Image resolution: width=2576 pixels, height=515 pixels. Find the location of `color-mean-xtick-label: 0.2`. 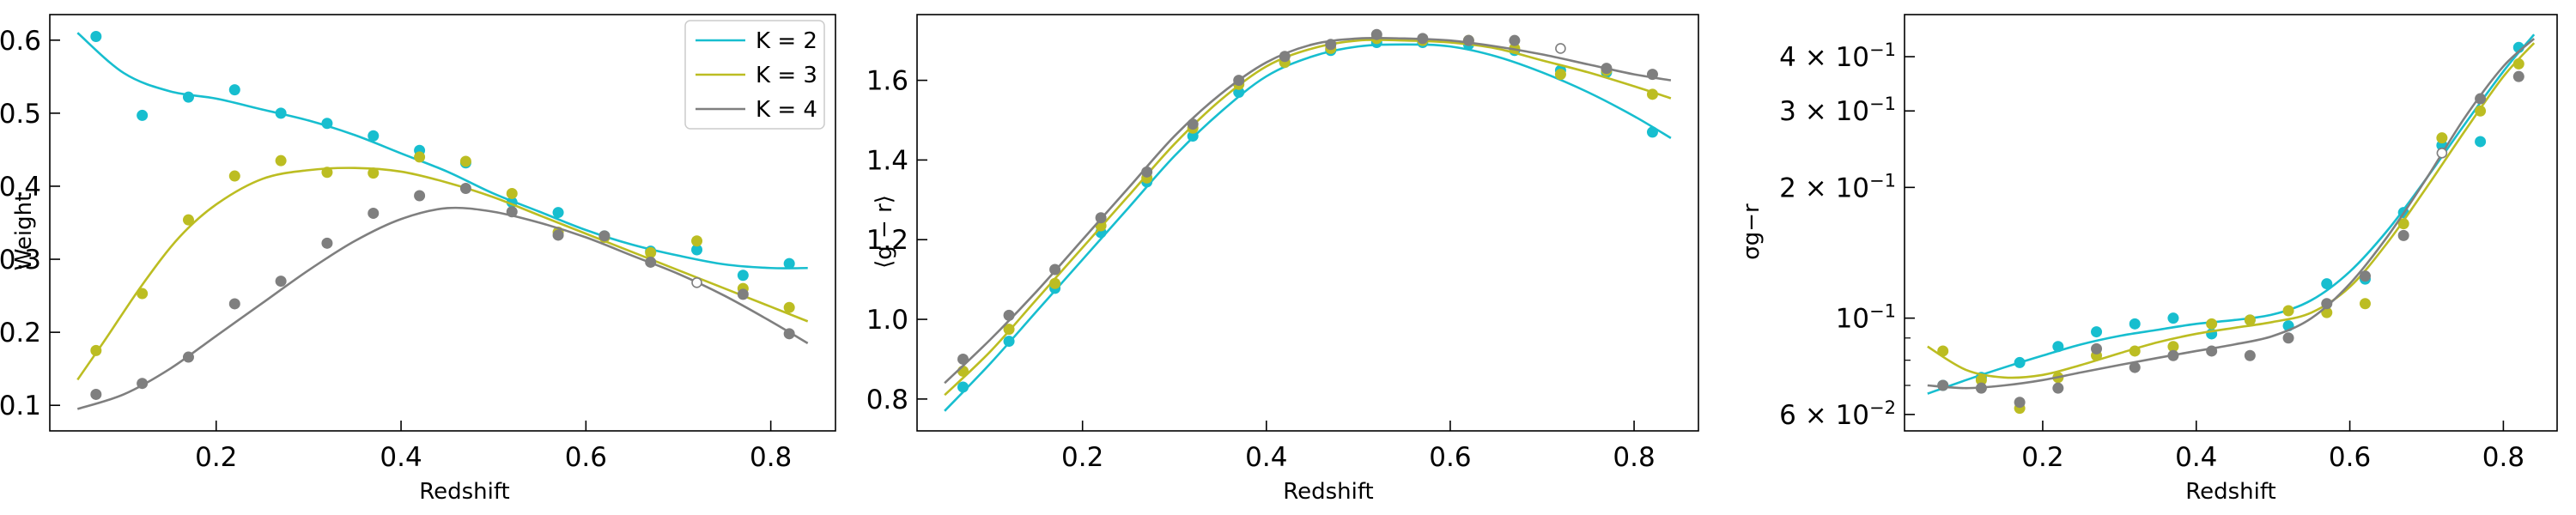

color-mean-xtick-label: 0.2 is located at coordinates (1082, 457).